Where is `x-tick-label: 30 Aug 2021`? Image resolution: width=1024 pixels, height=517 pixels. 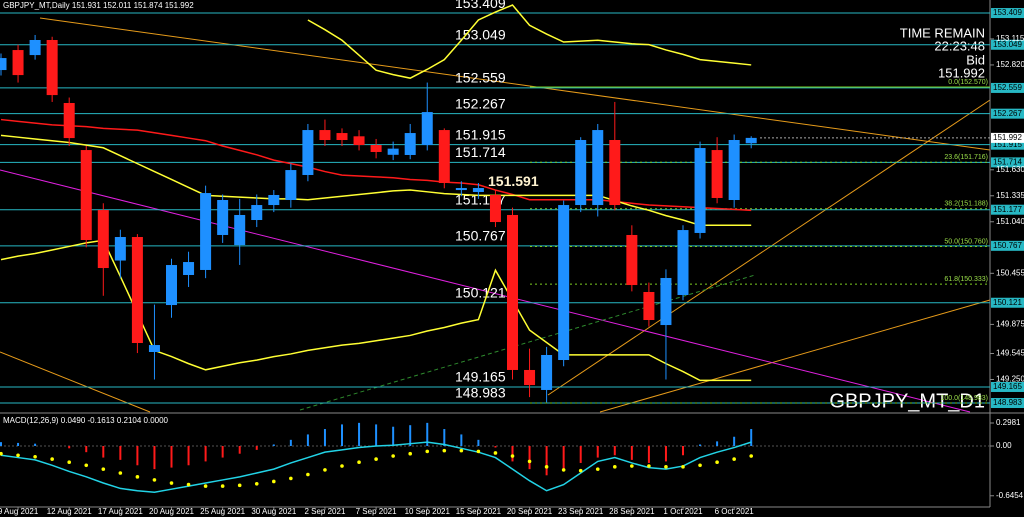
x-tick-label: 30 Aug 2021 is located at coordinates (273, 511).